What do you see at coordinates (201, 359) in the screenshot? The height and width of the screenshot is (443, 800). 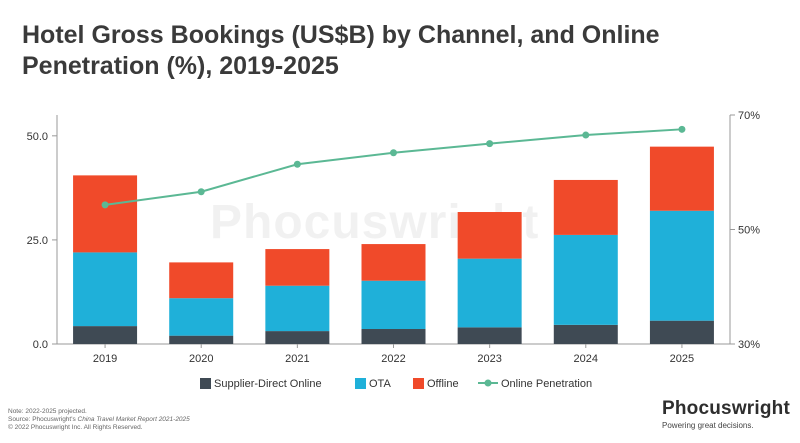 I see `x-tick-label: 2020` at bounding box center [201, 359].